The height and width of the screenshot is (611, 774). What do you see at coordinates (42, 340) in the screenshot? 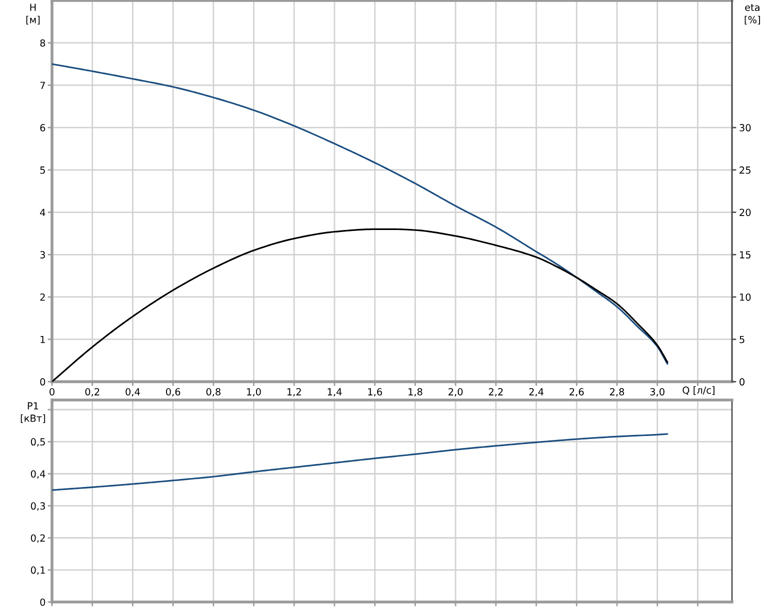
I see `y-tick-label: 1` at bounding box center [42, 340].